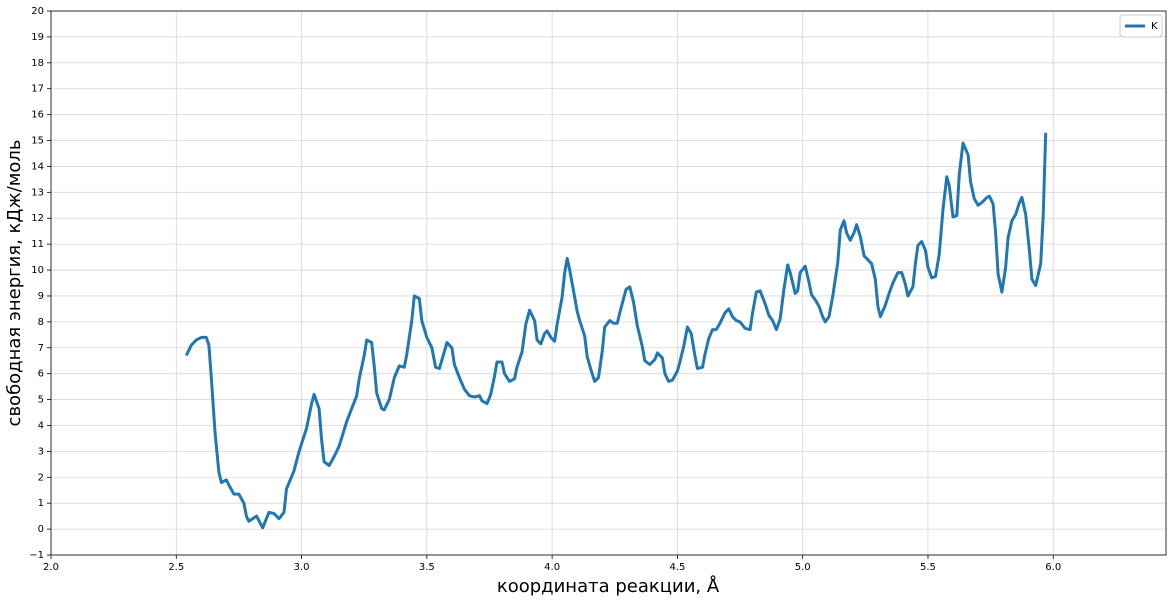 This screenshot has height=604, width=1174. Describe the element at coordinates (37, 89) in the screenshot. I see `y-tick-label: 17` at that location.